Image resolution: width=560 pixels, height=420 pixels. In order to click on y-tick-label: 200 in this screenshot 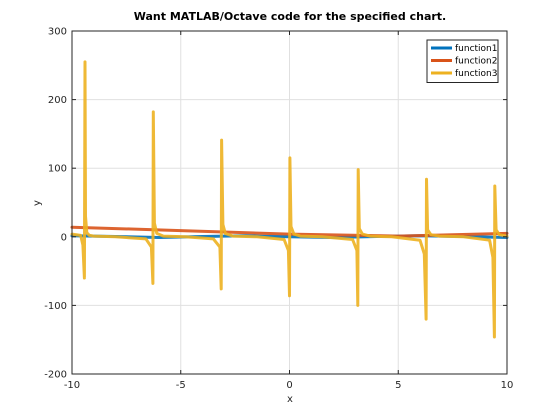, I will do `click(57, 100)`.